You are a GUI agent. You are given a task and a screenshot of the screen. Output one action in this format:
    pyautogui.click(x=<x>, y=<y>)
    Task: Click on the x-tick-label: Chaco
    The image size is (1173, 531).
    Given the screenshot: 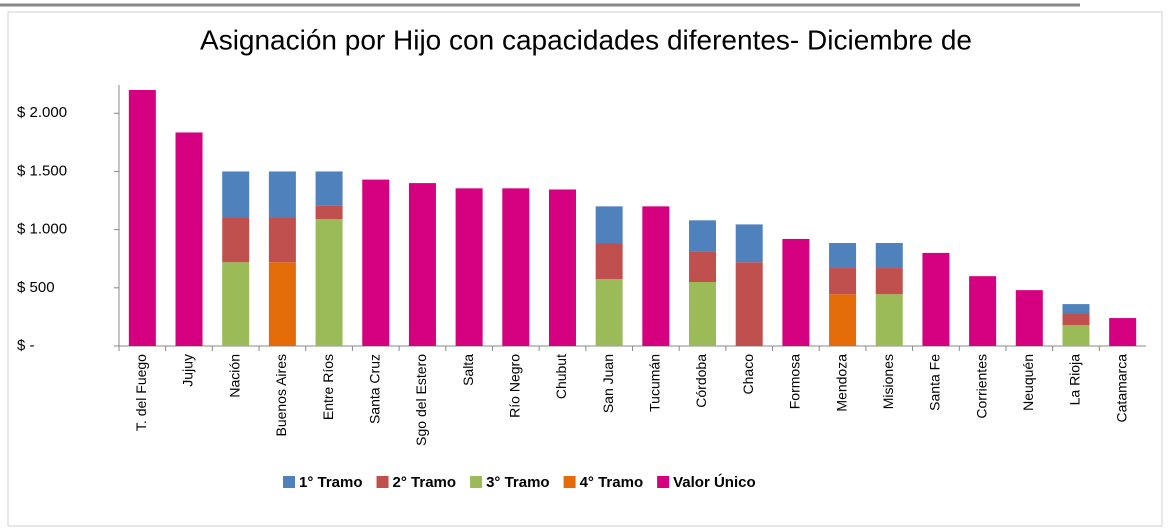 What is the action you would take?
    pyautogui.click(x=748, y=374)
    